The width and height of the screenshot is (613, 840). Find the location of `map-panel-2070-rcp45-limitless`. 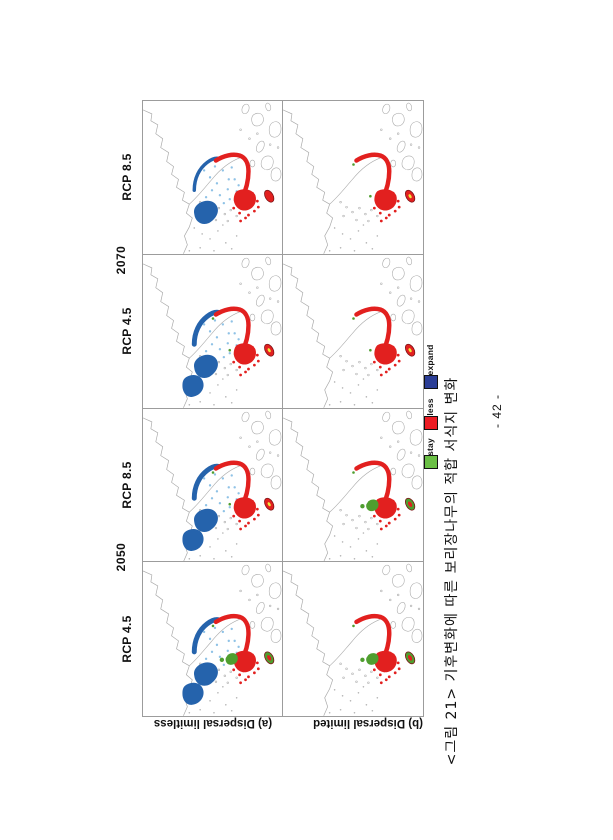

map-panel-2070-rcp45-limitless is located at coordinates (213, 331).